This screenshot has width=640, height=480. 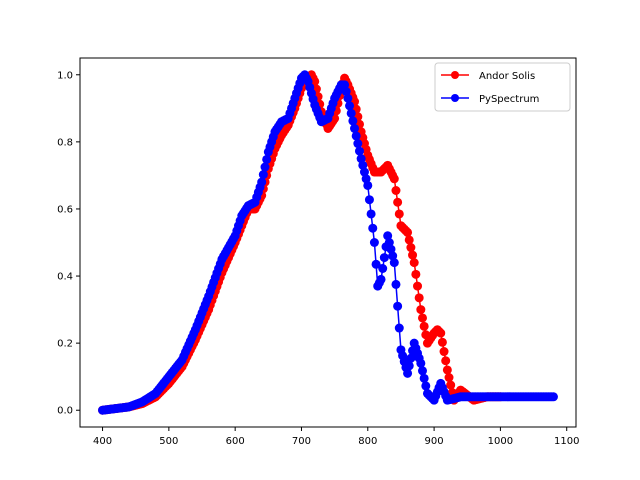 I want to click on legend-entry-andor-solis: Andor Solis, so click(x=488, y=76).